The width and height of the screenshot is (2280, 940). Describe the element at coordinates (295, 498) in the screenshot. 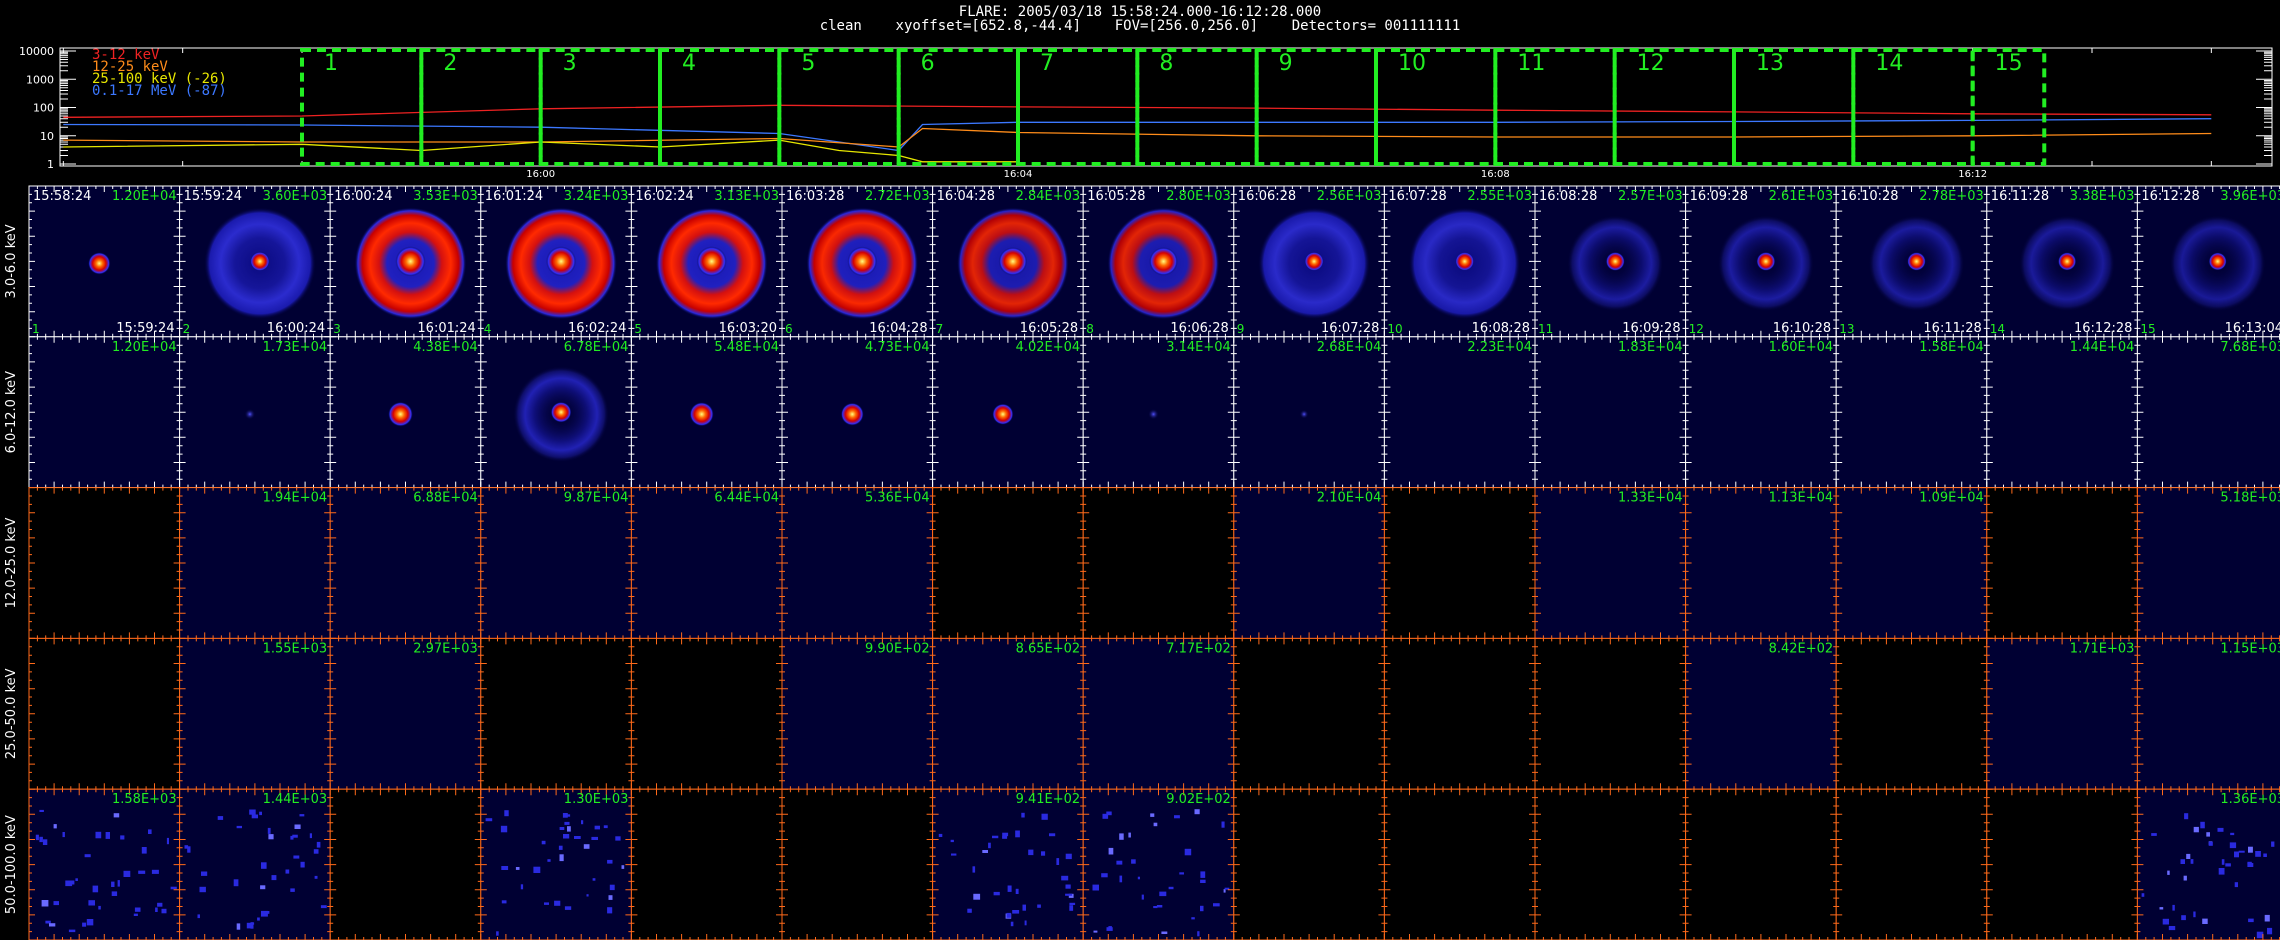

I see `tile-peak-value: 1.94E+04` at that location.